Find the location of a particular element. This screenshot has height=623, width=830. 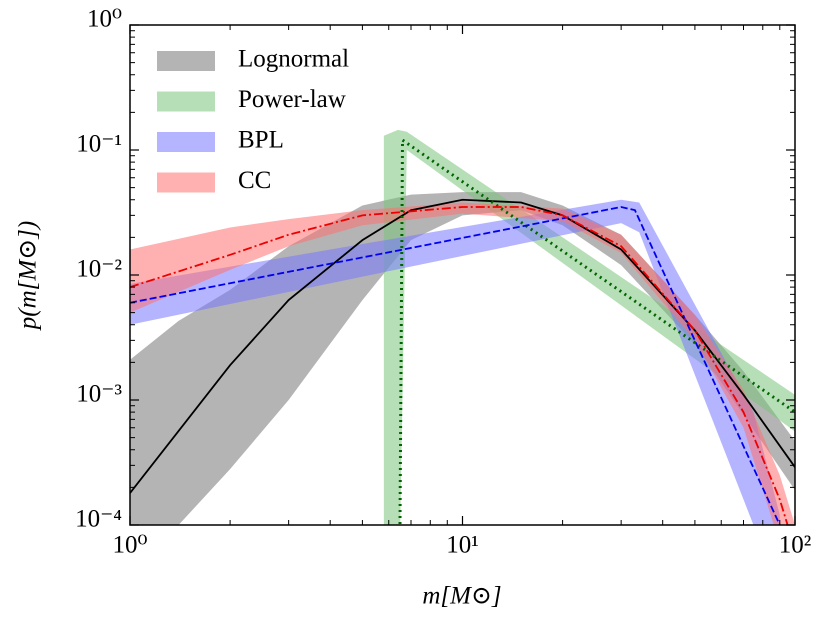

y-tick-label: 10⁻⁴ is located at coordinates (98, 519).